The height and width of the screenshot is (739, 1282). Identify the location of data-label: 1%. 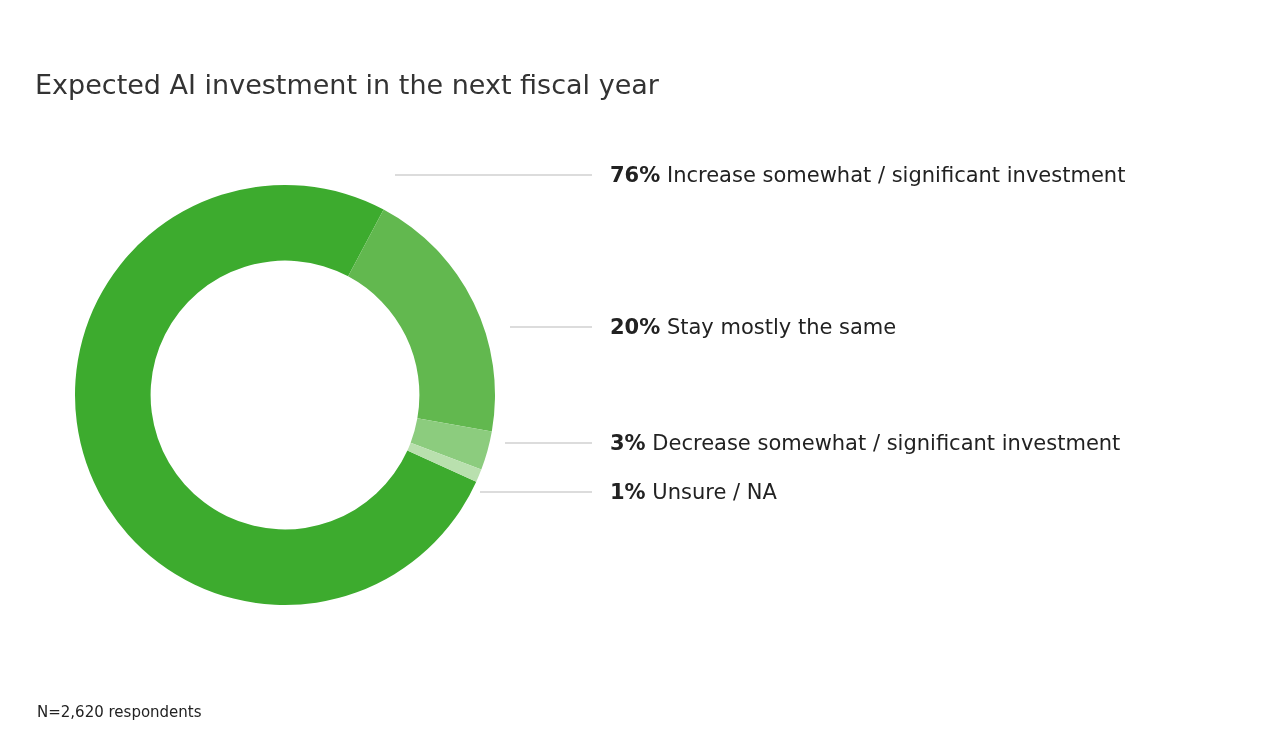
(628, 492).